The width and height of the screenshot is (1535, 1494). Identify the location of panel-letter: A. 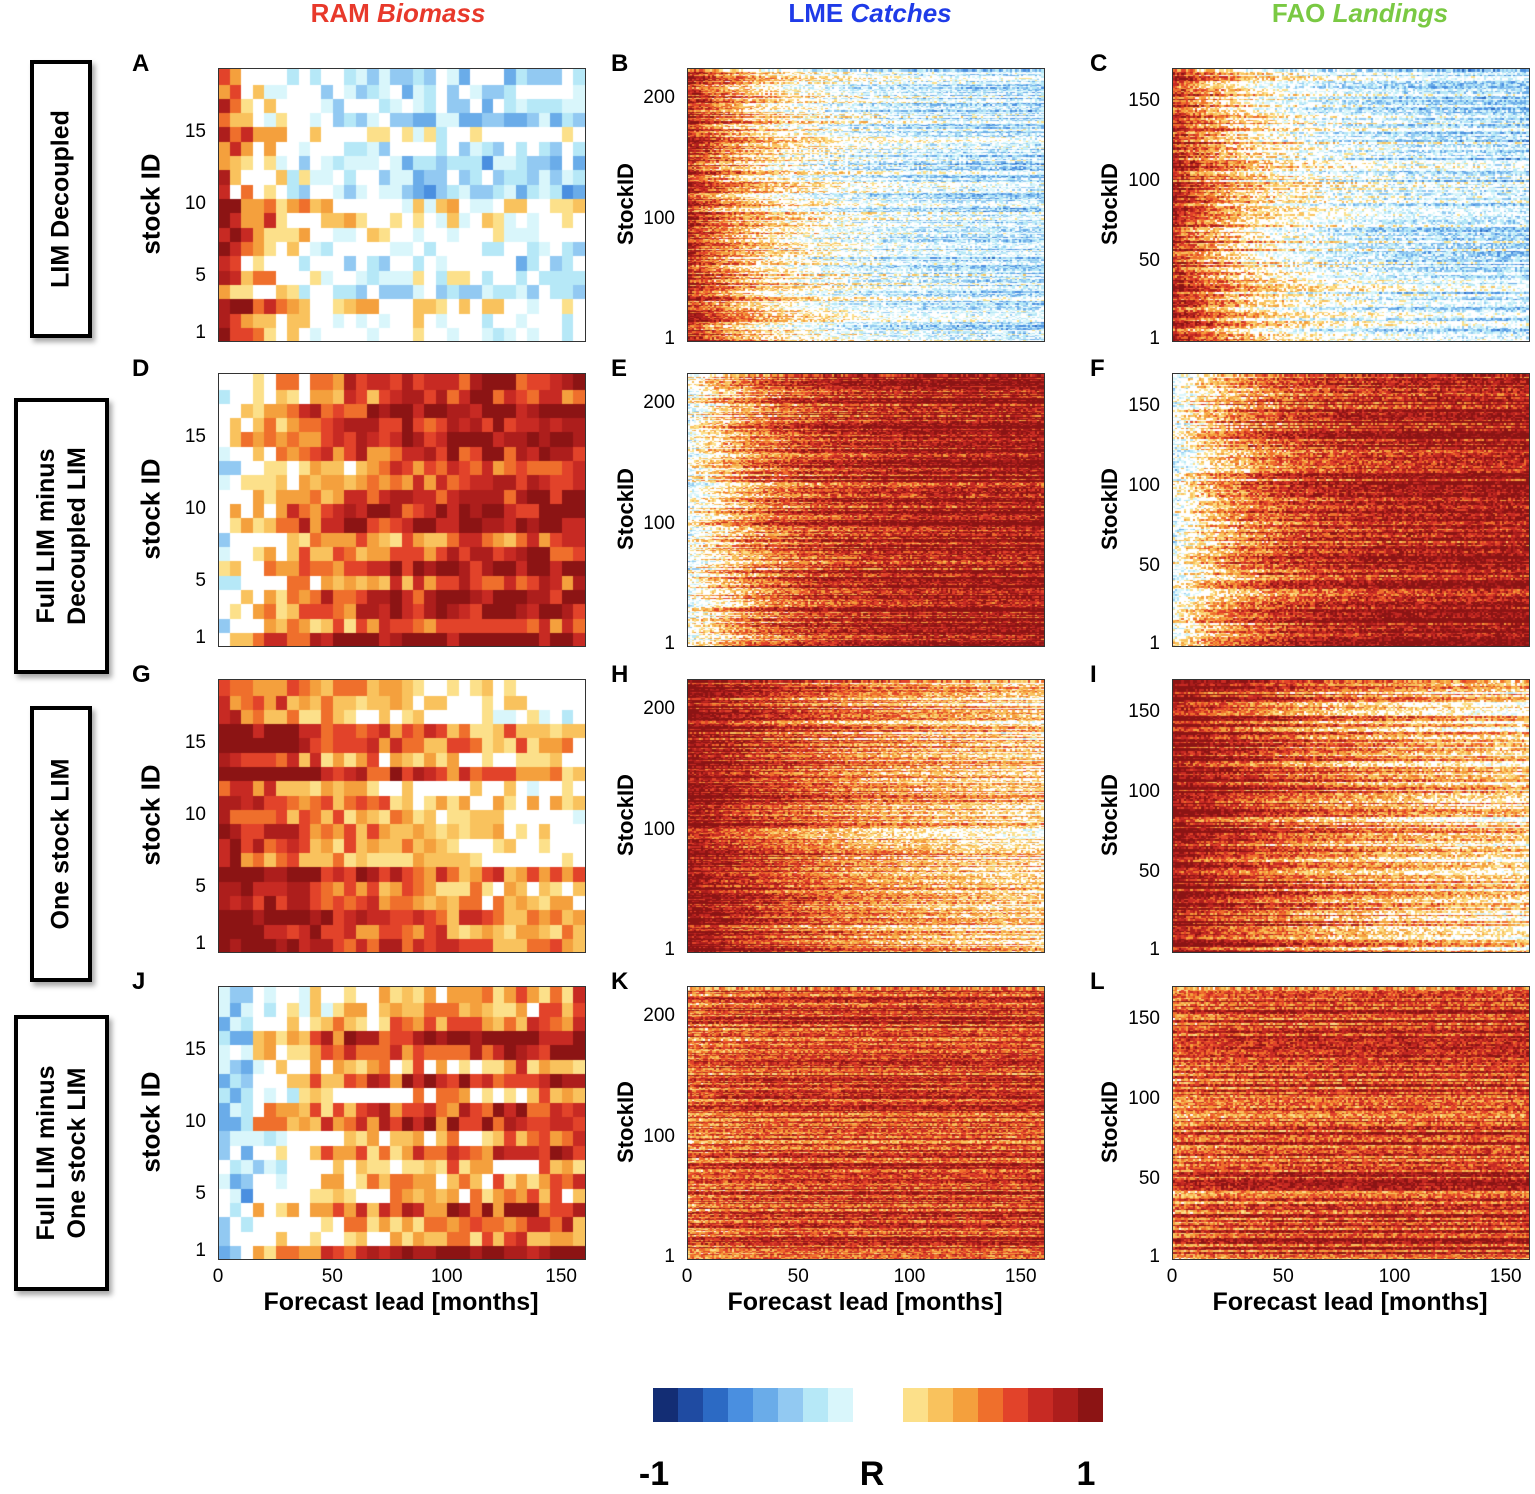
(141, 63).